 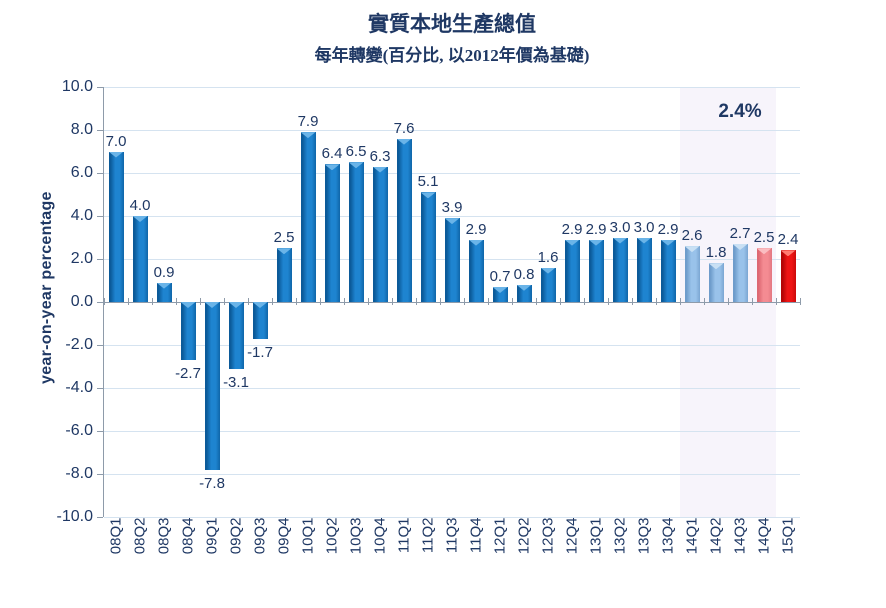 What do you see at coordinates (740, 272) in the screenshot?
I see `bar-14Q3` at bounding box center [740, 272].